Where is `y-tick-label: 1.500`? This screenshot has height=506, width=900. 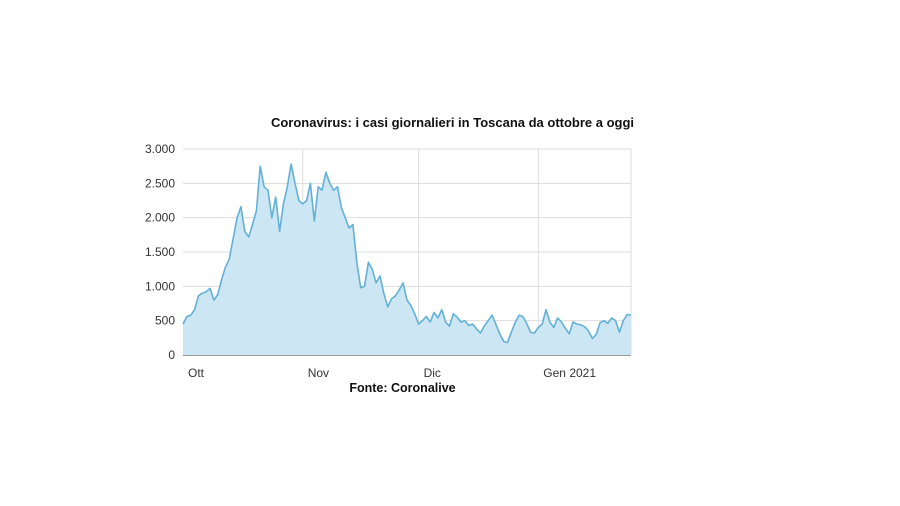
y-tick-label: 1.500 is located at coordinates (160, 252).